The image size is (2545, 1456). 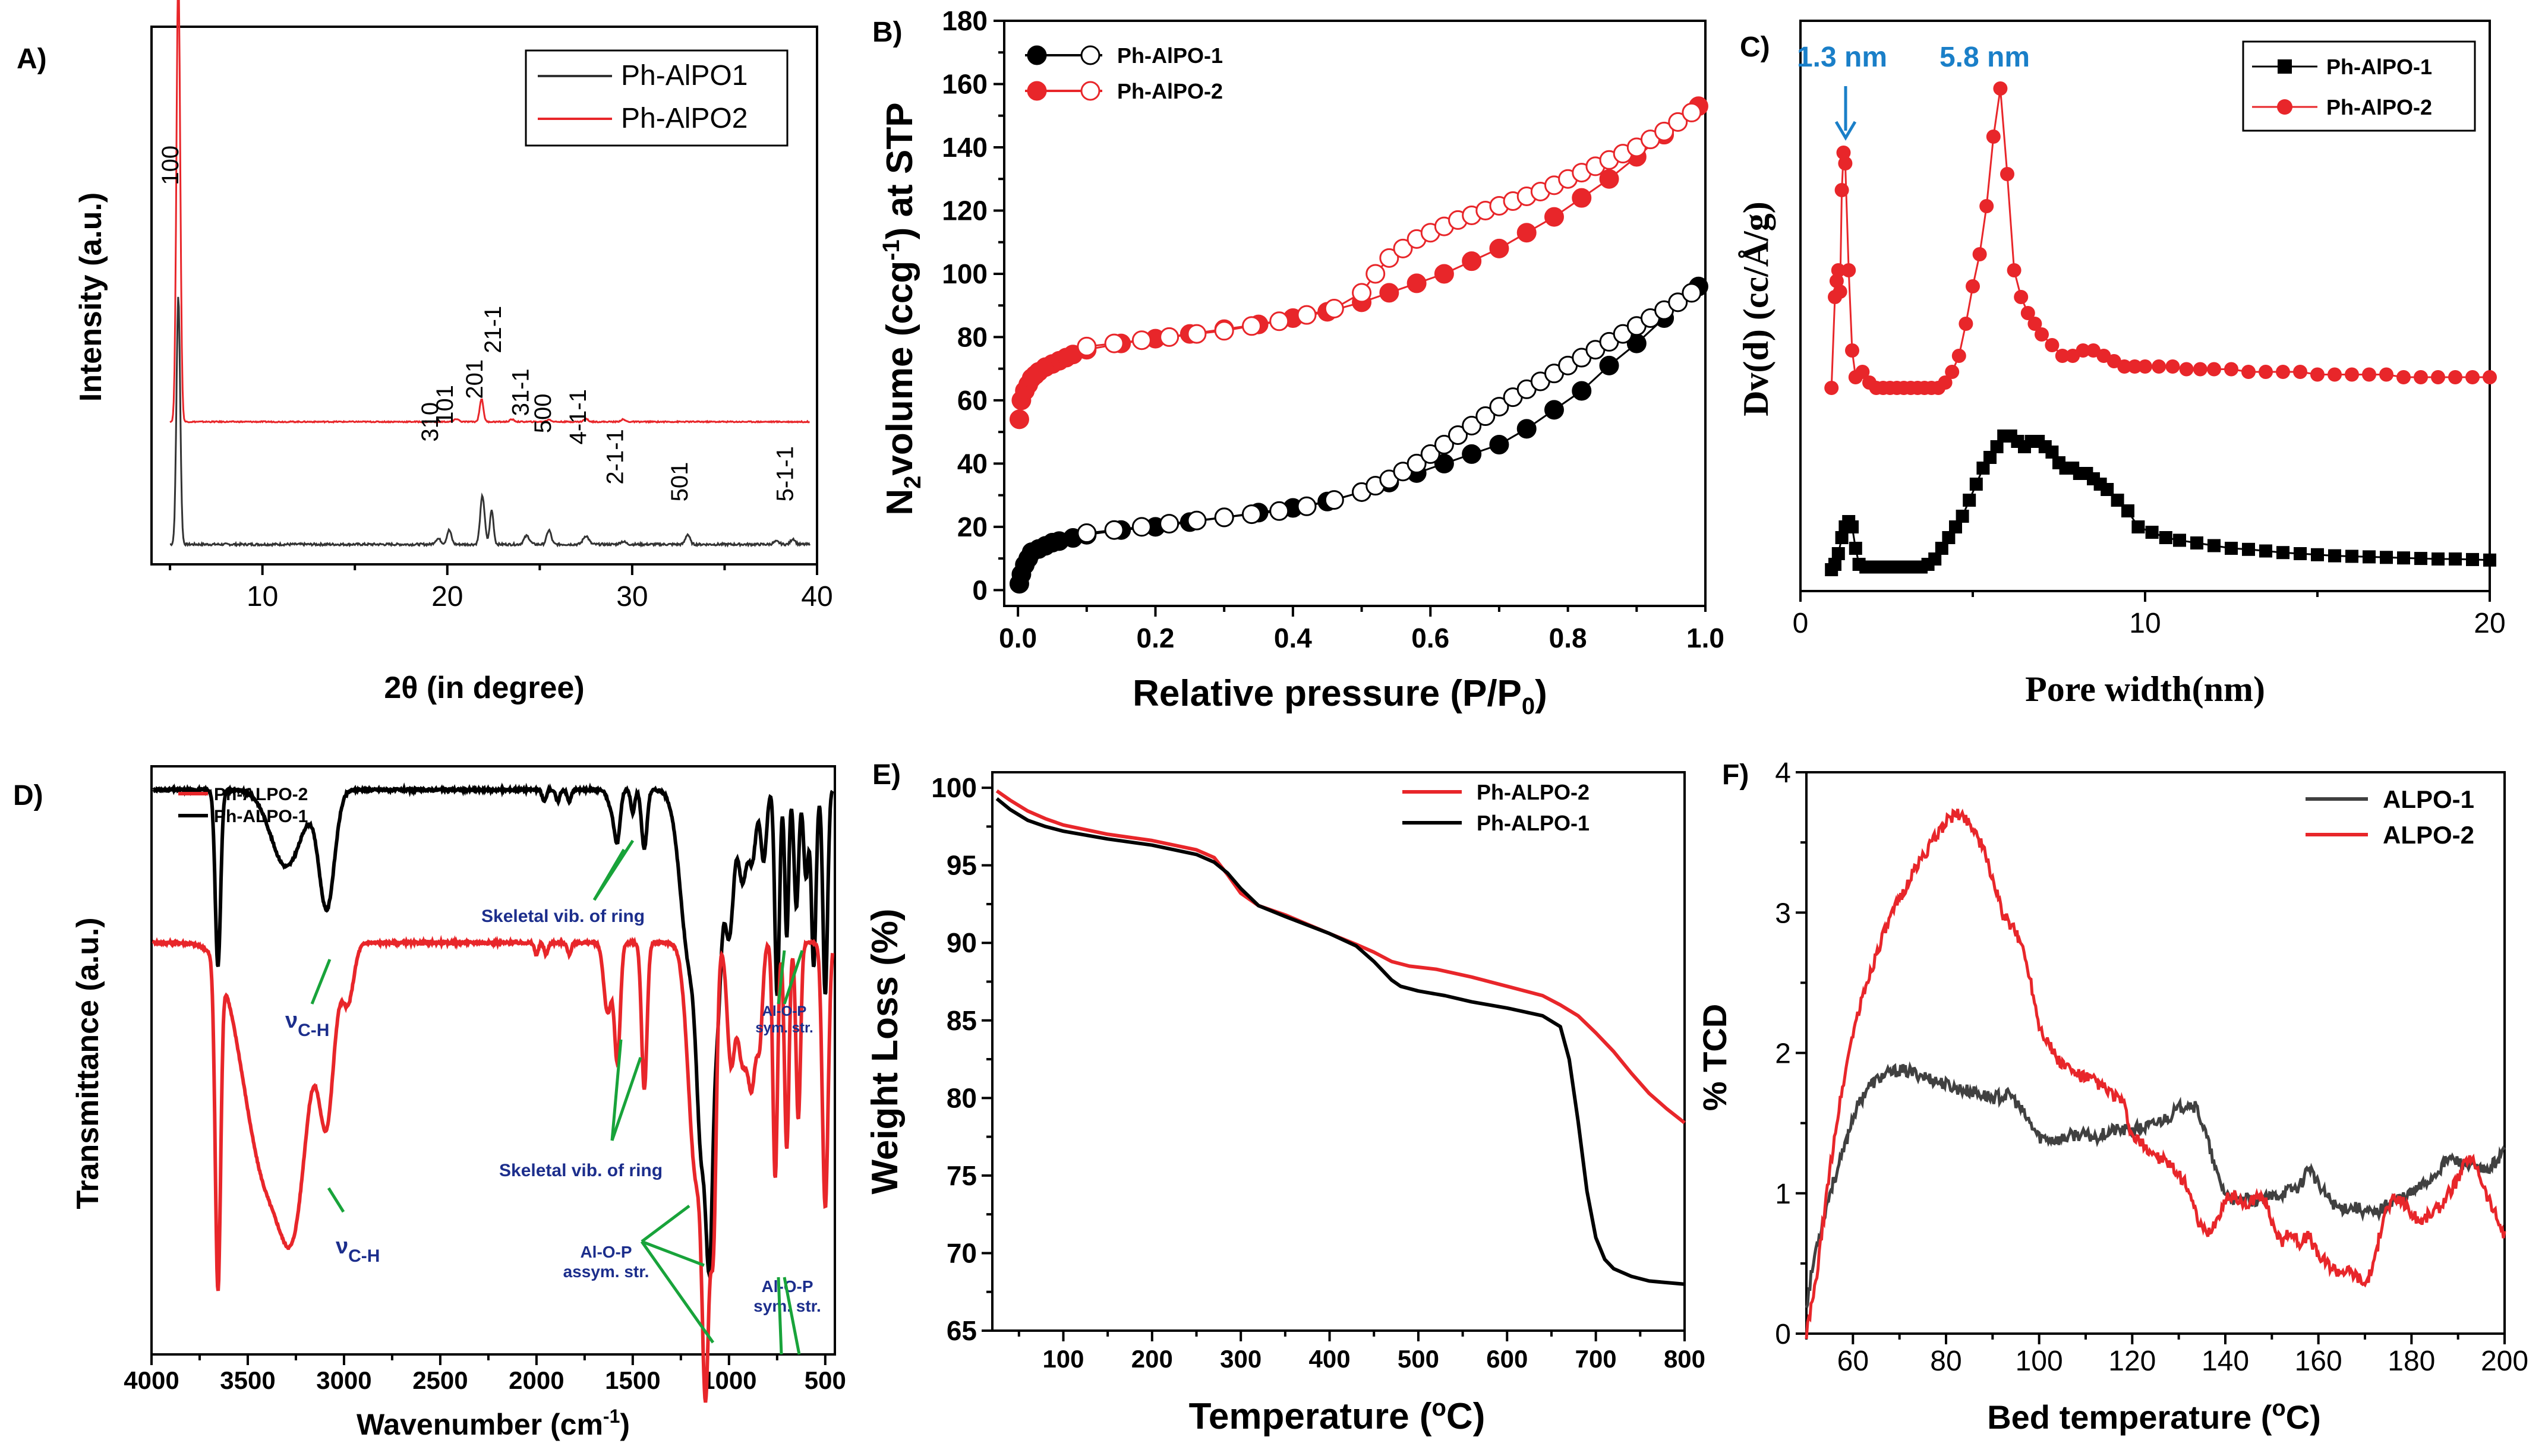 I want to click on panel-d-x-tick-label: 1000, so click(x=728, y=1380).